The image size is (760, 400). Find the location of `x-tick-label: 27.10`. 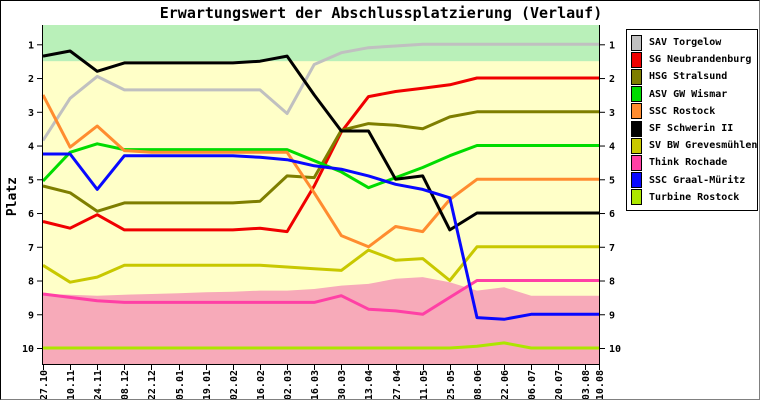

x-tick-label: 27.10 is located at coordinates (44, 385).